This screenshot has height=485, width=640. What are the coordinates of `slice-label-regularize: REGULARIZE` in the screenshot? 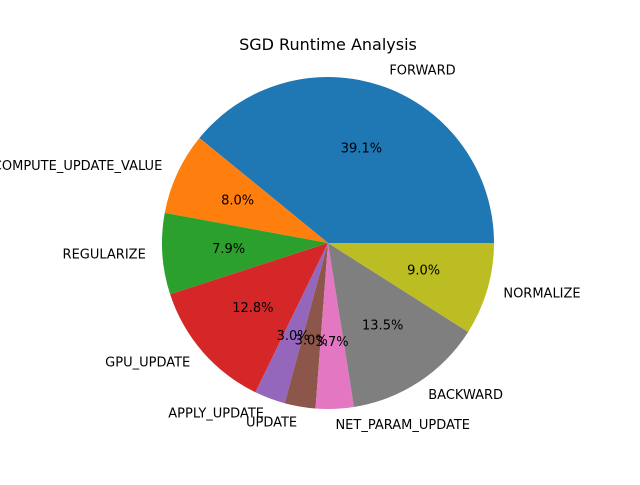 It's located at (104, 255).